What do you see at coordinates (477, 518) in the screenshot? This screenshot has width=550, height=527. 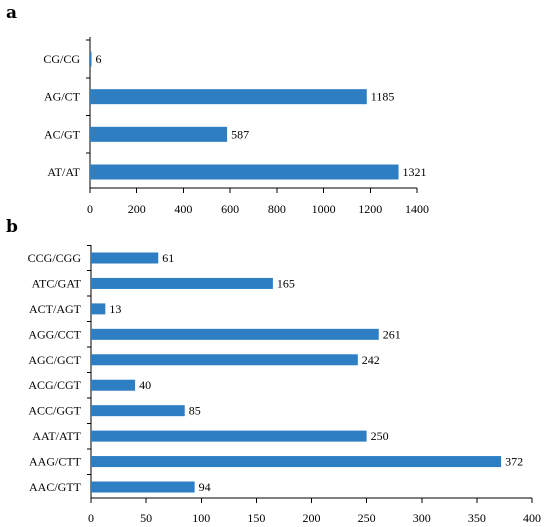 I see `x-tick-label: 350` at bounding box center [477, 518].